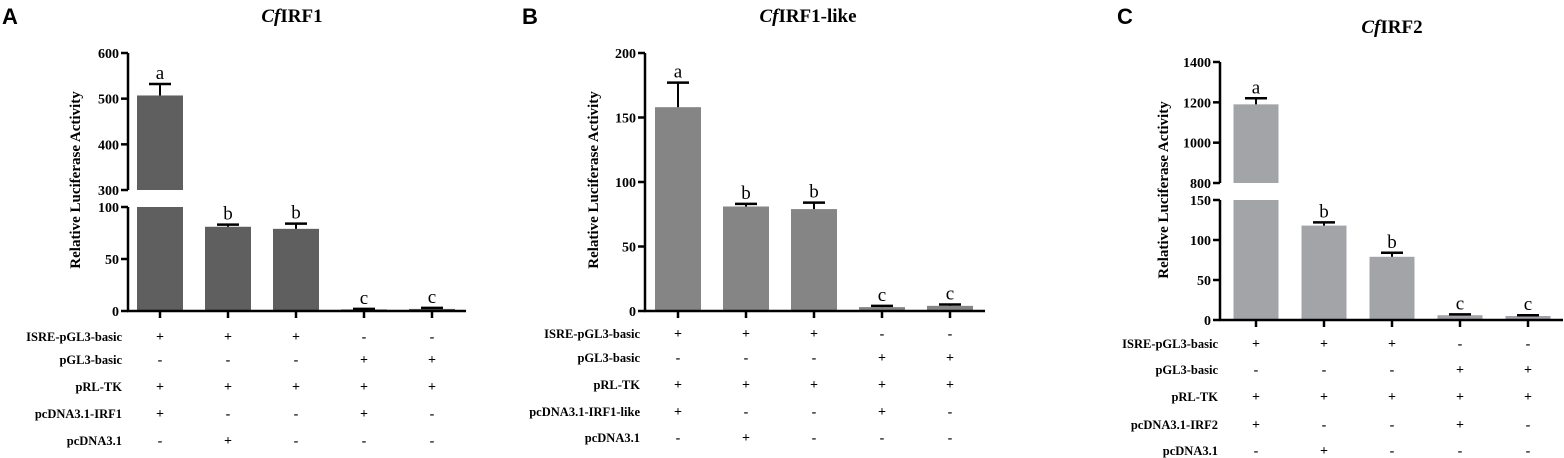 The height and width of the screenshot is (458, 1564). Describe the element at coordinates (108, 145) in the screenshot. I see `y-tick-label: 400` at that location.